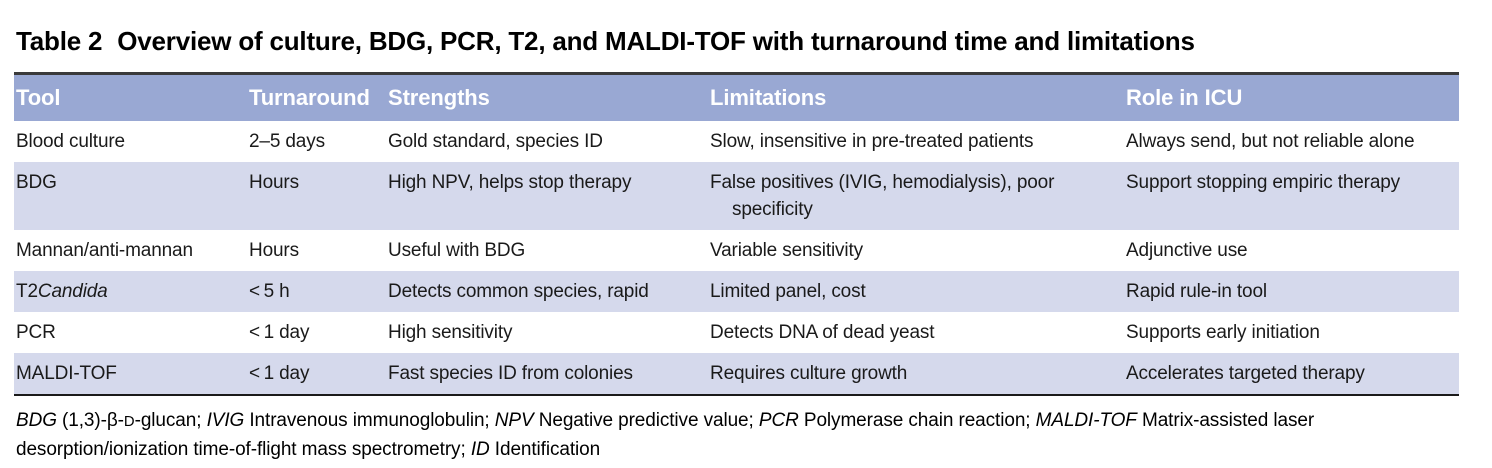 Image resolution: width=1492 pixels, height=468 pixels. What do you see at coordinates (1263, 182) in the screenshot?
I see `table-cell: Support stopping empiric therapy` at bounding box center [1263, 182].